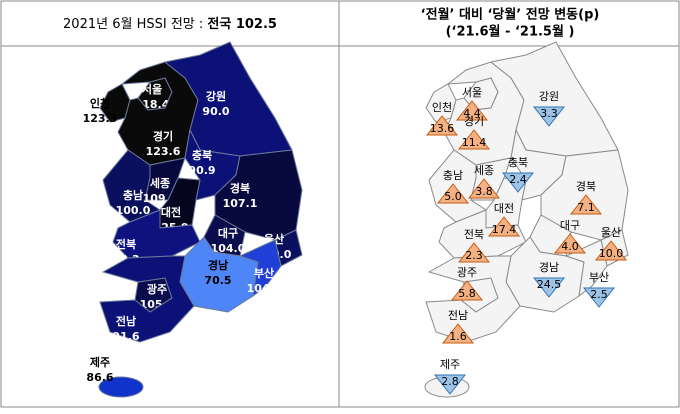 This screenshot has width=680, height=414. What do you see at coordinates (504, 229) in the screenshot?
I see `region-value: 17.4` at bounding box center [504, 229].